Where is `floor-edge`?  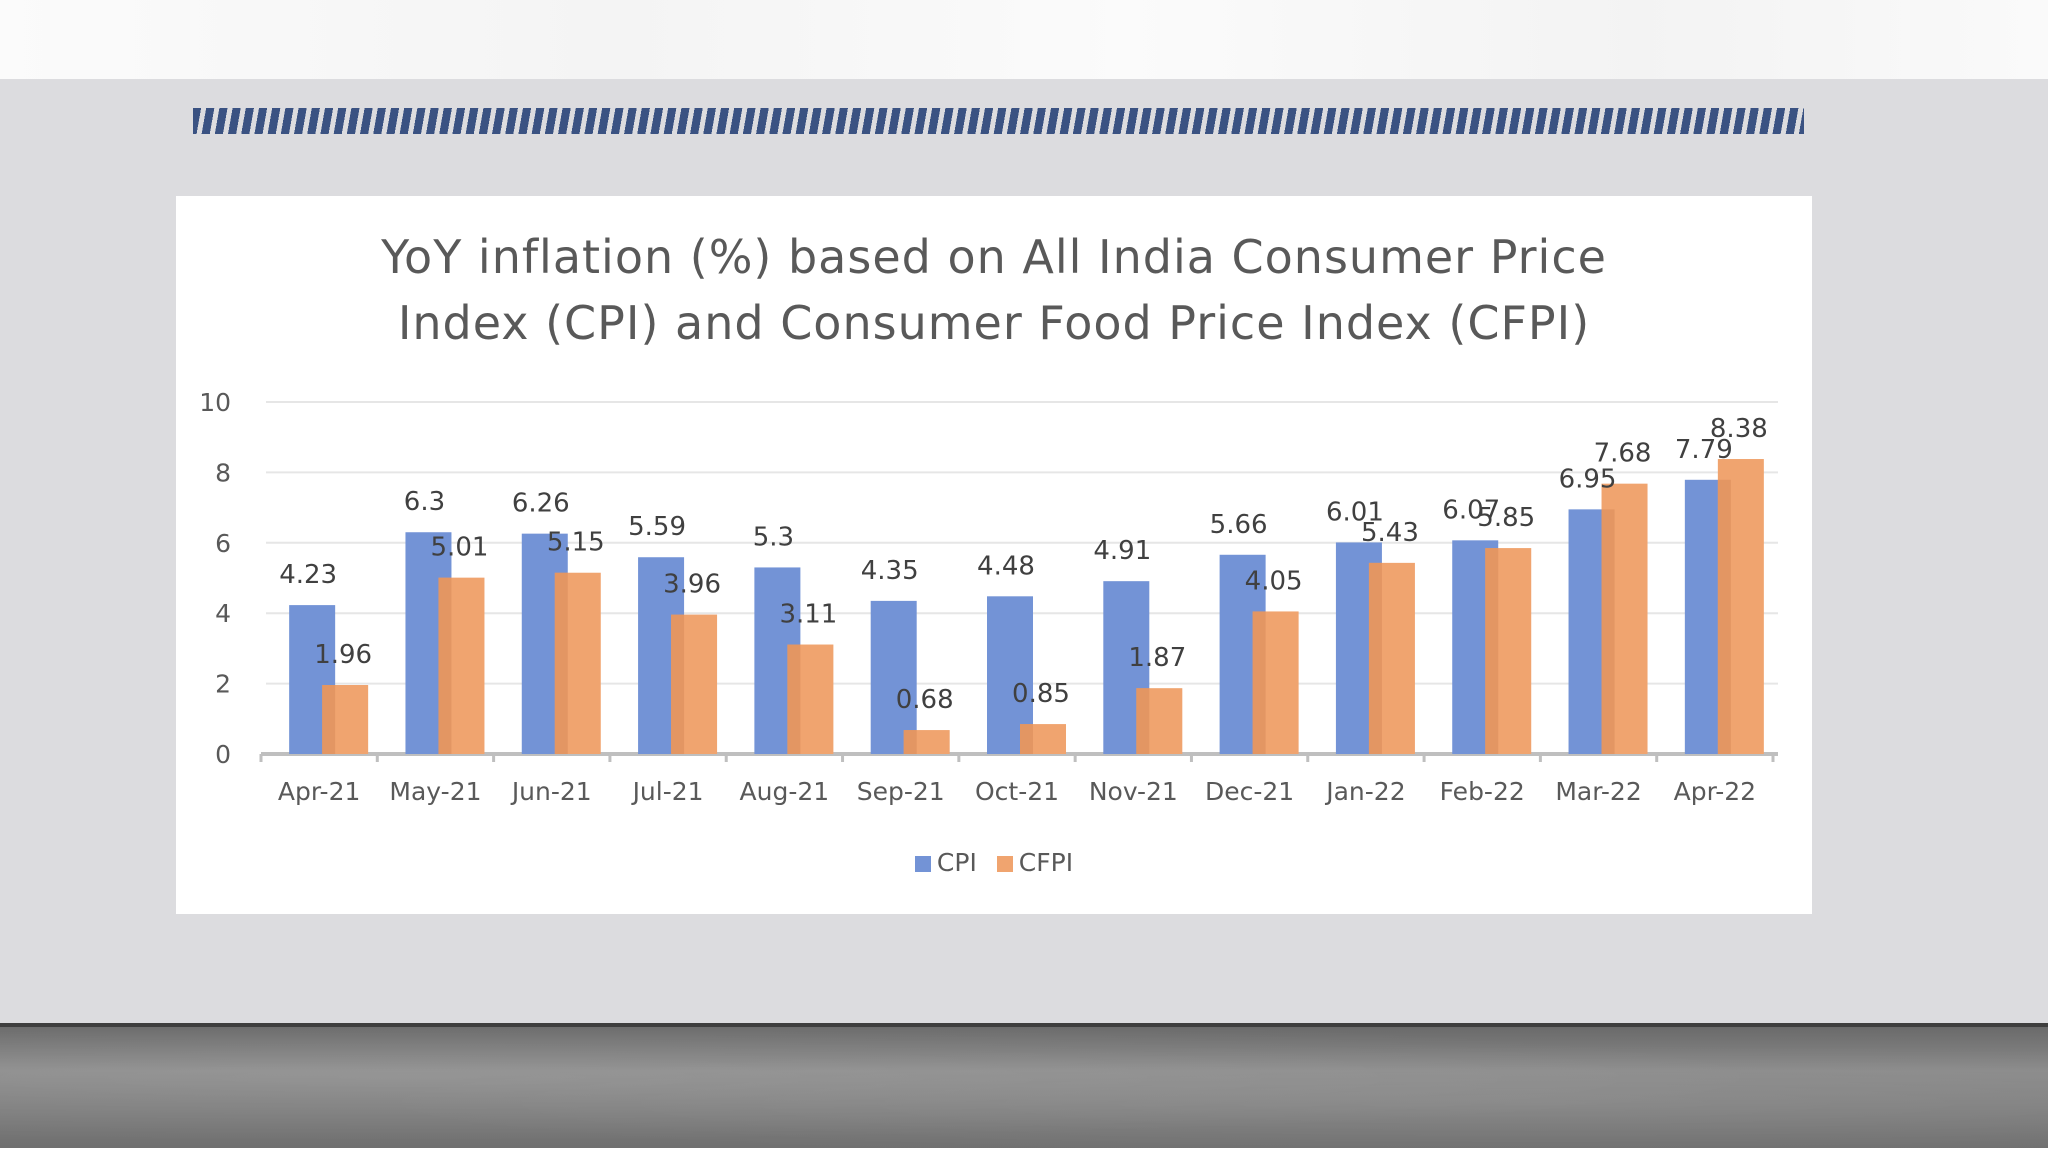
floor-edge is located at coordinates (1024, 1025).